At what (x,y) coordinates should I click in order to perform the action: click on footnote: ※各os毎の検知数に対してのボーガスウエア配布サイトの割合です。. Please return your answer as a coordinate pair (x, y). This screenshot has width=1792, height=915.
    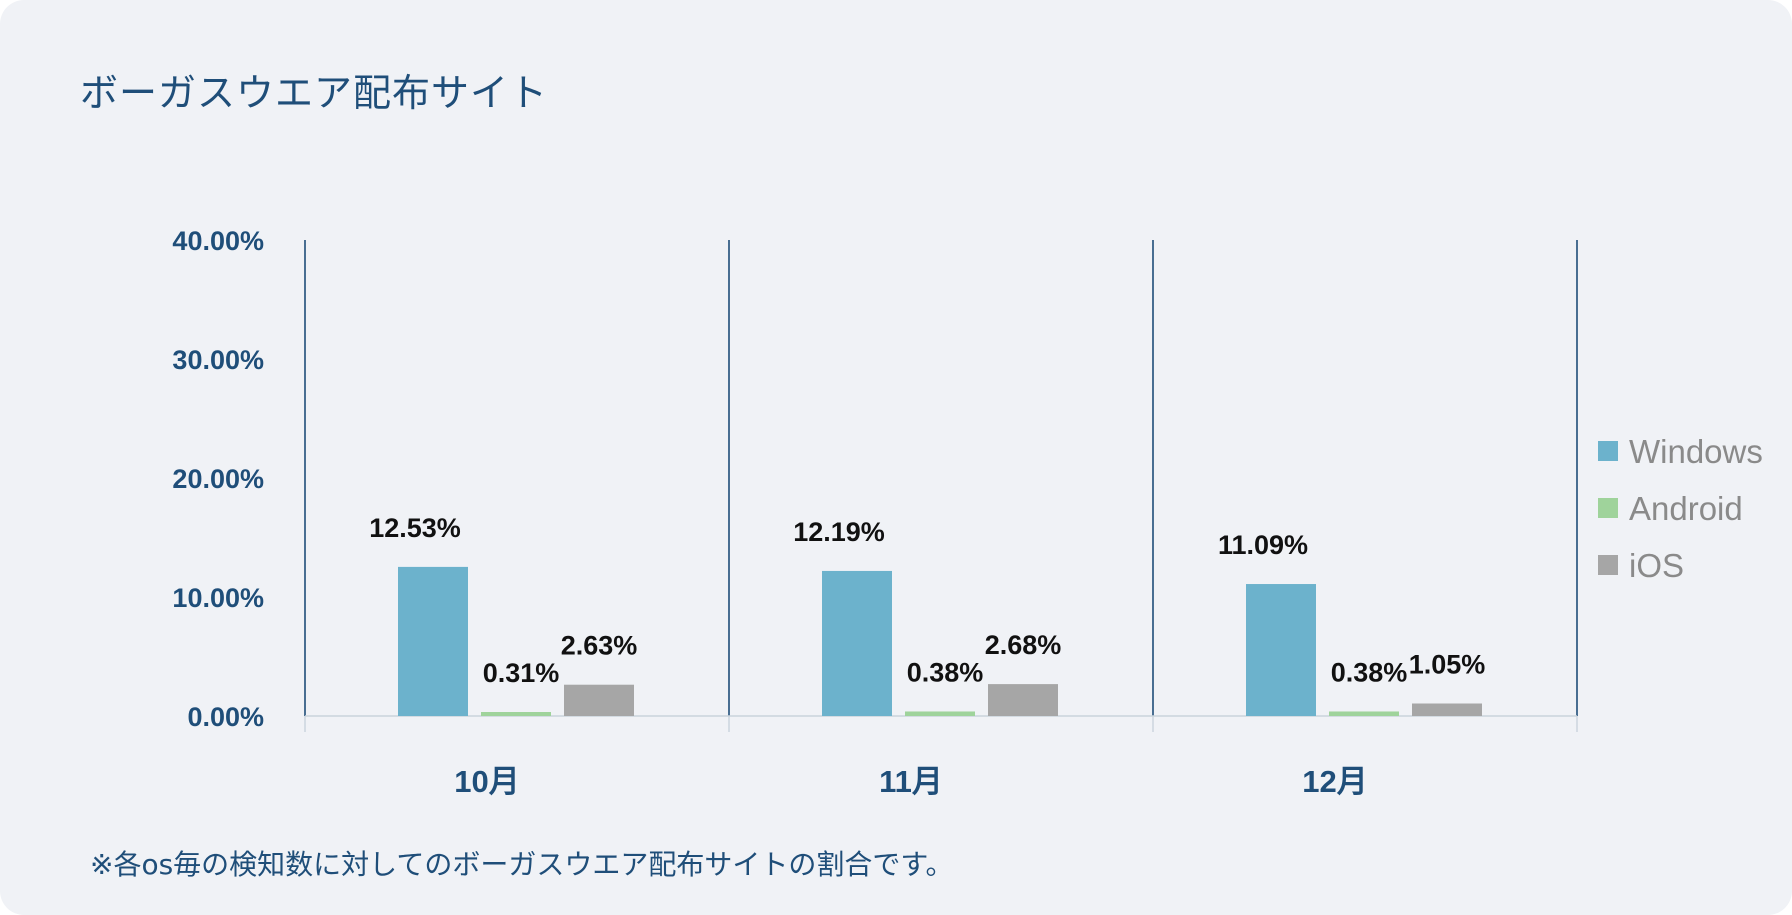
    Looking at the image, I should click on (522, 864).